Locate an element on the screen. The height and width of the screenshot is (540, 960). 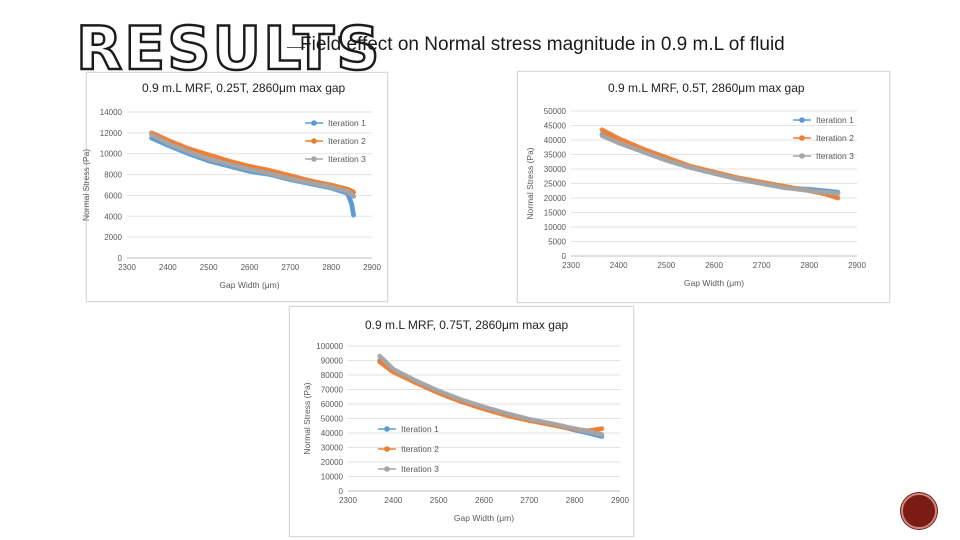
y-tick-label: 15000 is located at coordinates (555, 213).